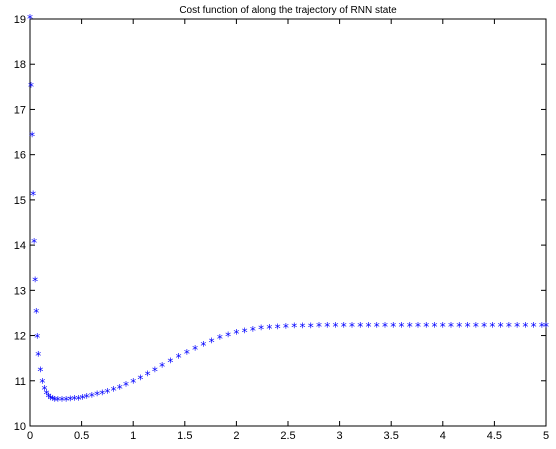 This screenshot has height=449, width=556. I want to click on x-tick-label: 2.5, so click(287, 436).